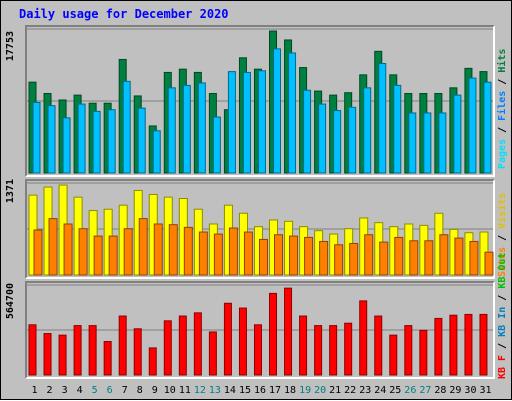 The height and width of the screenshot is (401, 512). Describe the element at coordinates (290, 390) in the screenshot. I see `x-tick-label: 18` at that location.